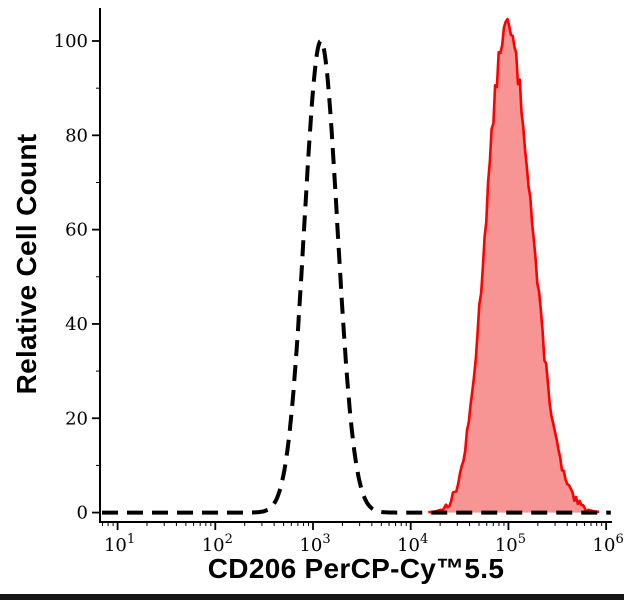 The image size is (624, 600). I want to click on x-tick-label: 10⁶, so click(608, 544).